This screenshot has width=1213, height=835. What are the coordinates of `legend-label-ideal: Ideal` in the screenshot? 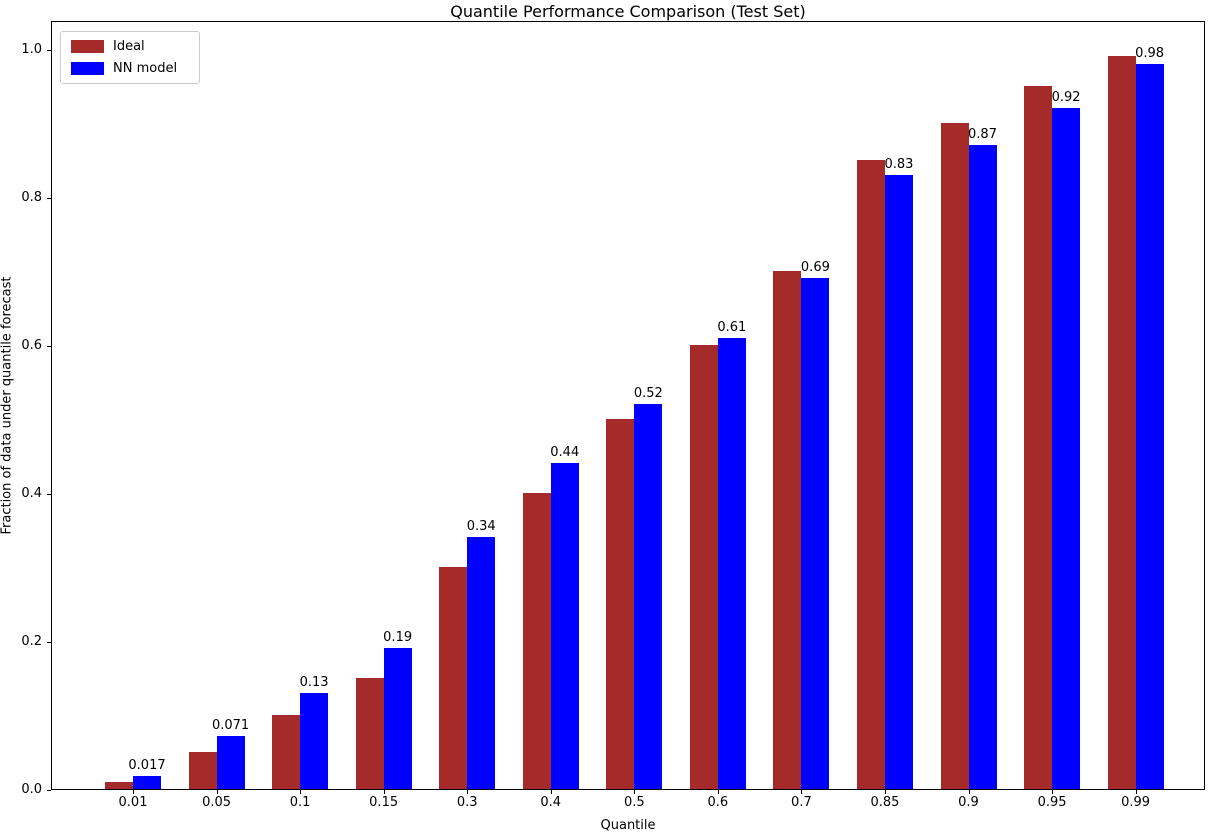 It's located at (129, 46).